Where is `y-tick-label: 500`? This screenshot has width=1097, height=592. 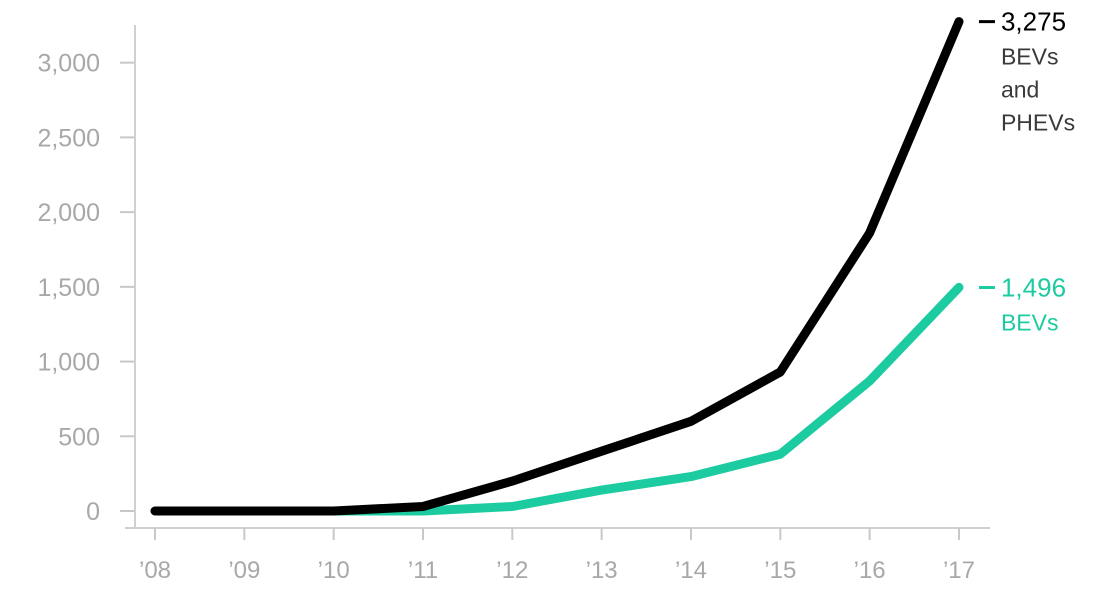
y-tick-label: 500 is located at coordinates (79, 437).